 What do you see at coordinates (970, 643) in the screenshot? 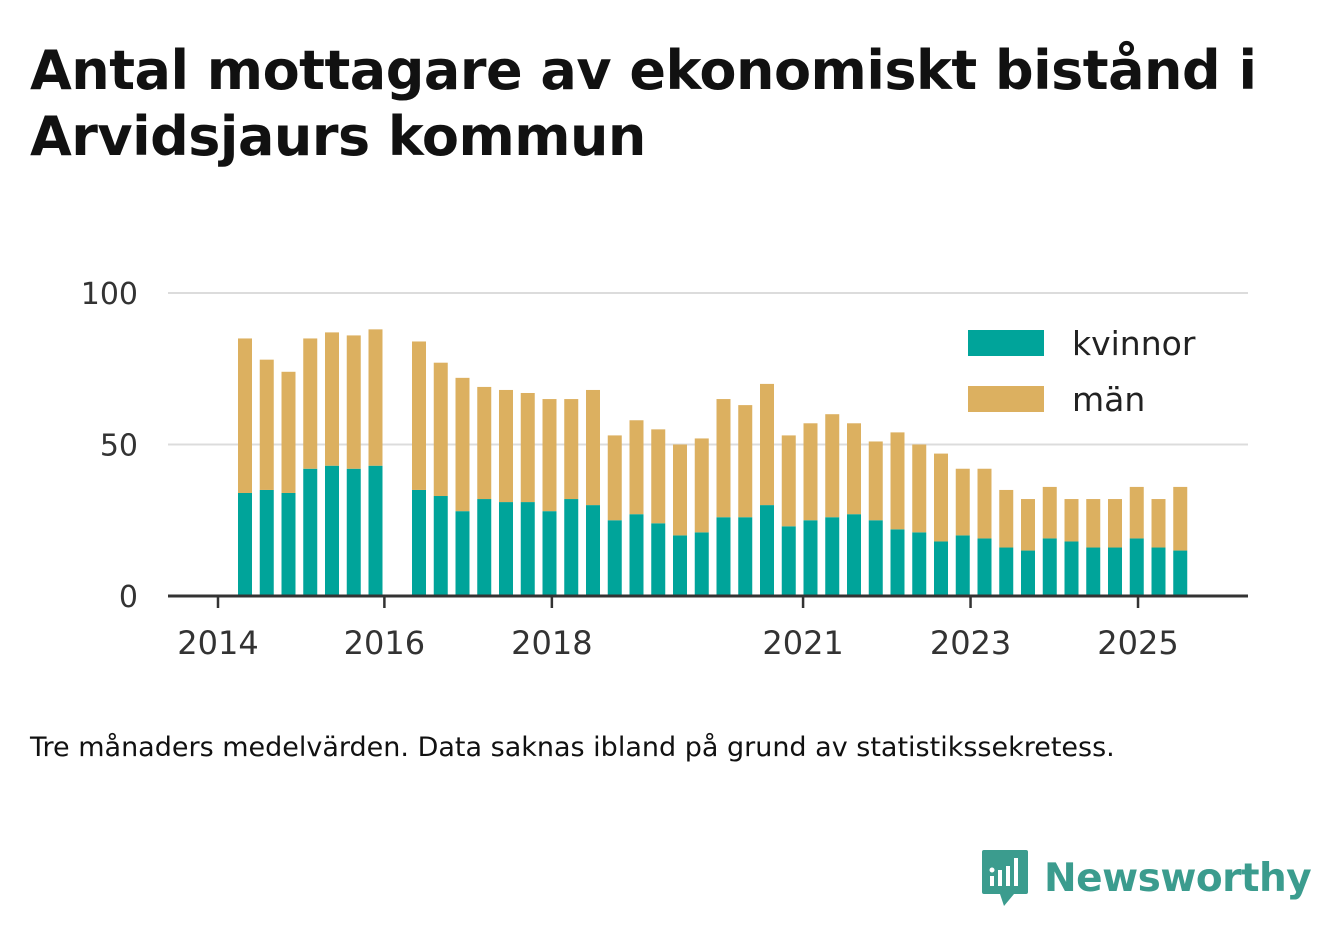
I see `x-tick-label: 2023` at bounding box center [970, 643].